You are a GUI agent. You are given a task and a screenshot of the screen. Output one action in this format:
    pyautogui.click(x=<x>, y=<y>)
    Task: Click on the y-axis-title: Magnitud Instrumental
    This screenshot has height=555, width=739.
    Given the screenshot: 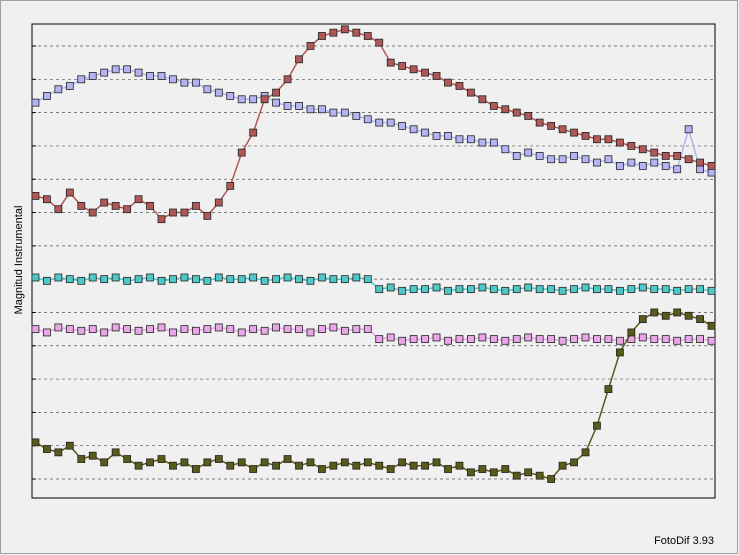 What is the action you would take?
    pyautogui.click(x=19, y=260)
    